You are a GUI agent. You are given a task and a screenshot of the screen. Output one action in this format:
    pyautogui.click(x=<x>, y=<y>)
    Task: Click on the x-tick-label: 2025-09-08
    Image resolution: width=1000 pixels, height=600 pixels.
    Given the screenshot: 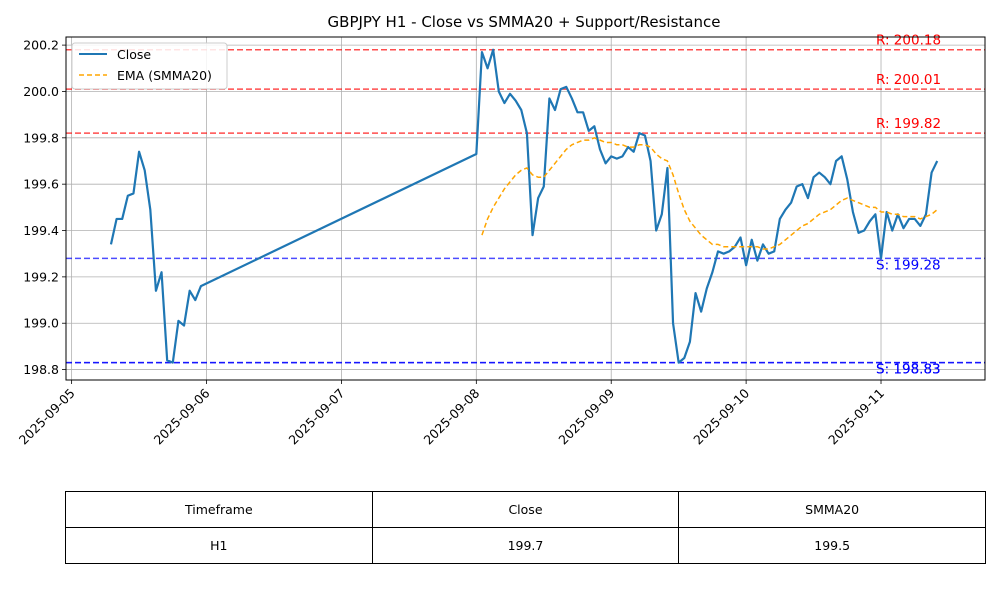 What is the action you would take?
    pyautogui.click(x=451, y=416)
    